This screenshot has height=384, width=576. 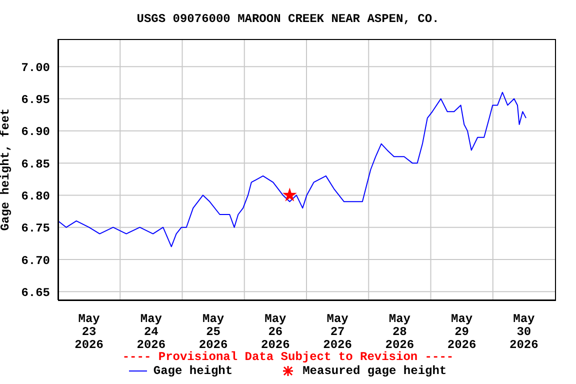 What do you see at coordinates (399, 332) in the screenshot?
I see `x-tick-label: May 28 2026` at bounding box center [399, 332].